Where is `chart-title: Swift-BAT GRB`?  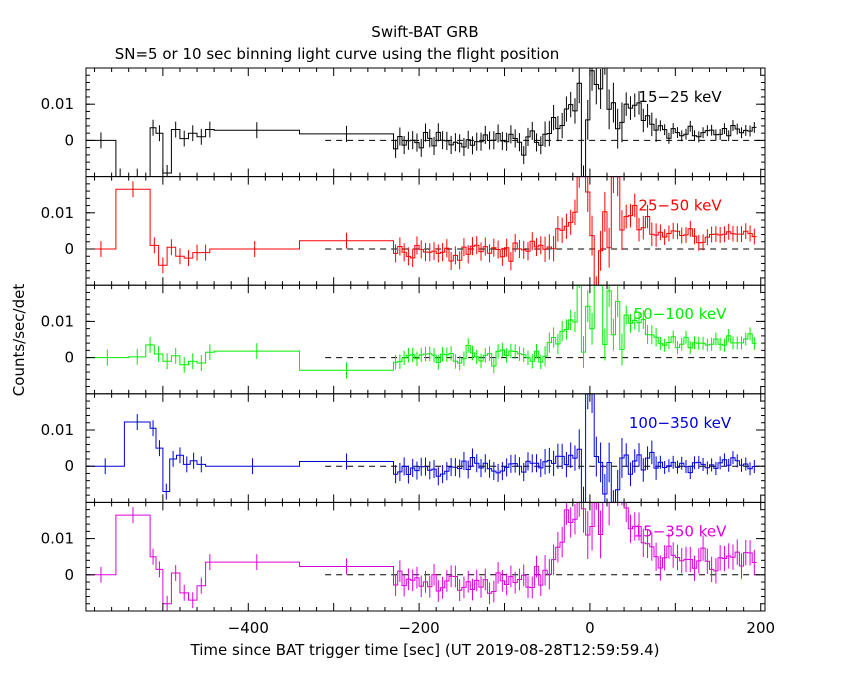
chart-title: Swift-BAT GRB is located at coordinates (424, 32).